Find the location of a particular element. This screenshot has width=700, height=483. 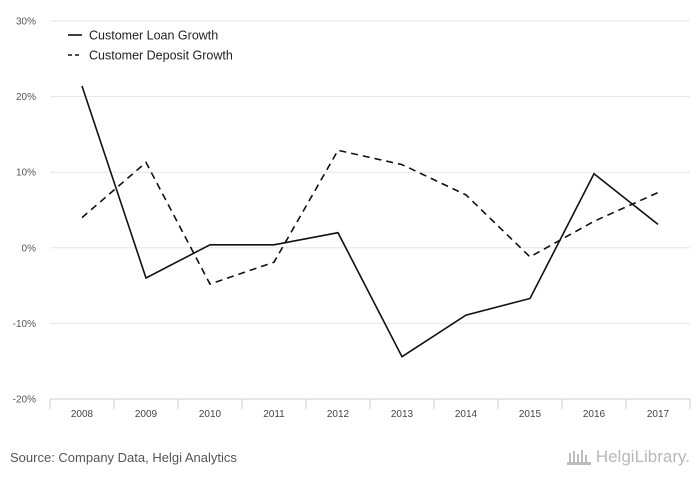

x-tick-label: 2014 is located at coordinates (466, 414).